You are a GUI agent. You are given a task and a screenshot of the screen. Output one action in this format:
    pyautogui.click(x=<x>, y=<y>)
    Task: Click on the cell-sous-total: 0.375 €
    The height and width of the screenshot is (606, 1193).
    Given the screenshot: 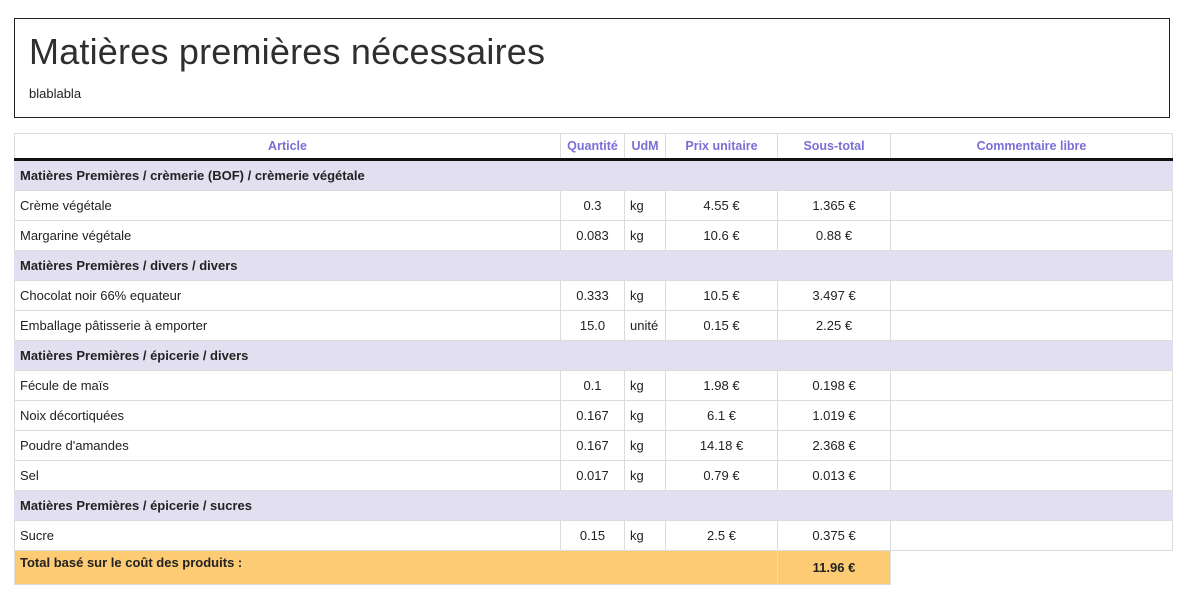 What is the action you would take?
    pyautogui.click(x=834, y=535)
    